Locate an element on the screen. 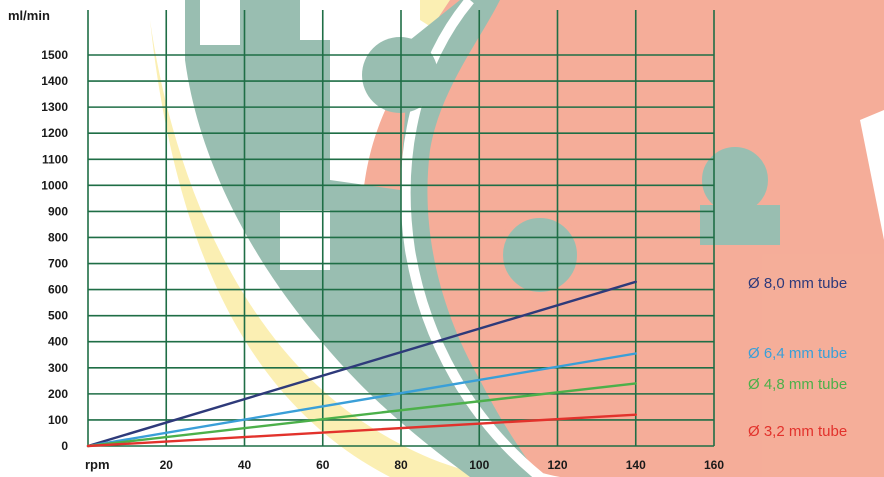  y-tick-label: 900 is located at coordinates (58, 211).